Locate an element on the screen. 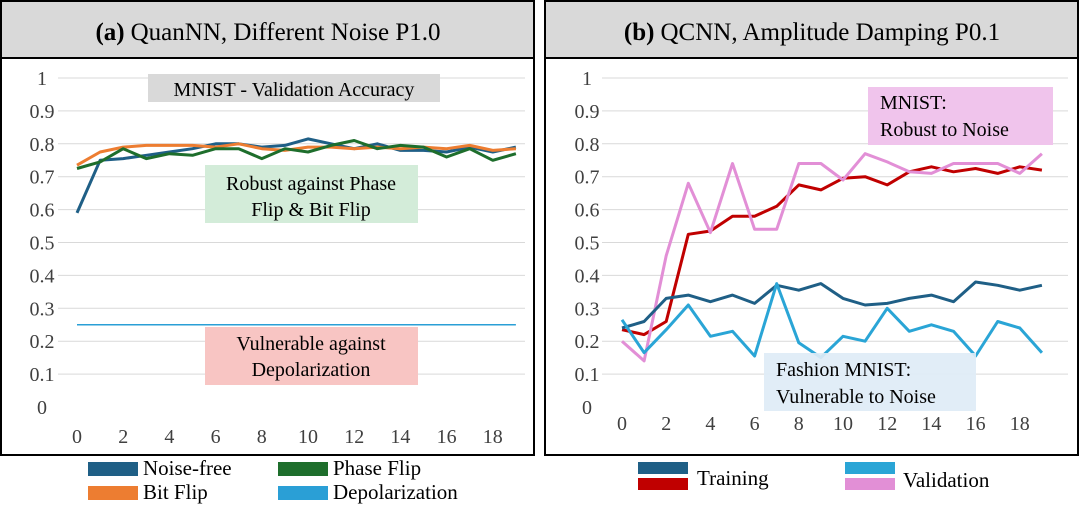  panel-a-title: (a) QuanNN, Different Noise P1.0 is located at coordinates (267, 32).